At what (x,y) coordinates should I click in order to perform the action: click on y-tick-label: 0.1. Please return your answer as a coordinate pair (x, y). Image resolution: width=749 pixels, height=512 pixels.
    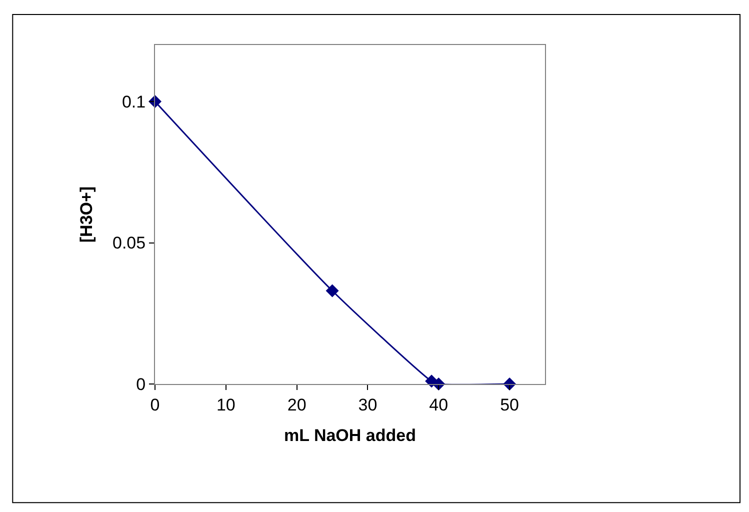
    Looking at the image, I should click on (134, 102).